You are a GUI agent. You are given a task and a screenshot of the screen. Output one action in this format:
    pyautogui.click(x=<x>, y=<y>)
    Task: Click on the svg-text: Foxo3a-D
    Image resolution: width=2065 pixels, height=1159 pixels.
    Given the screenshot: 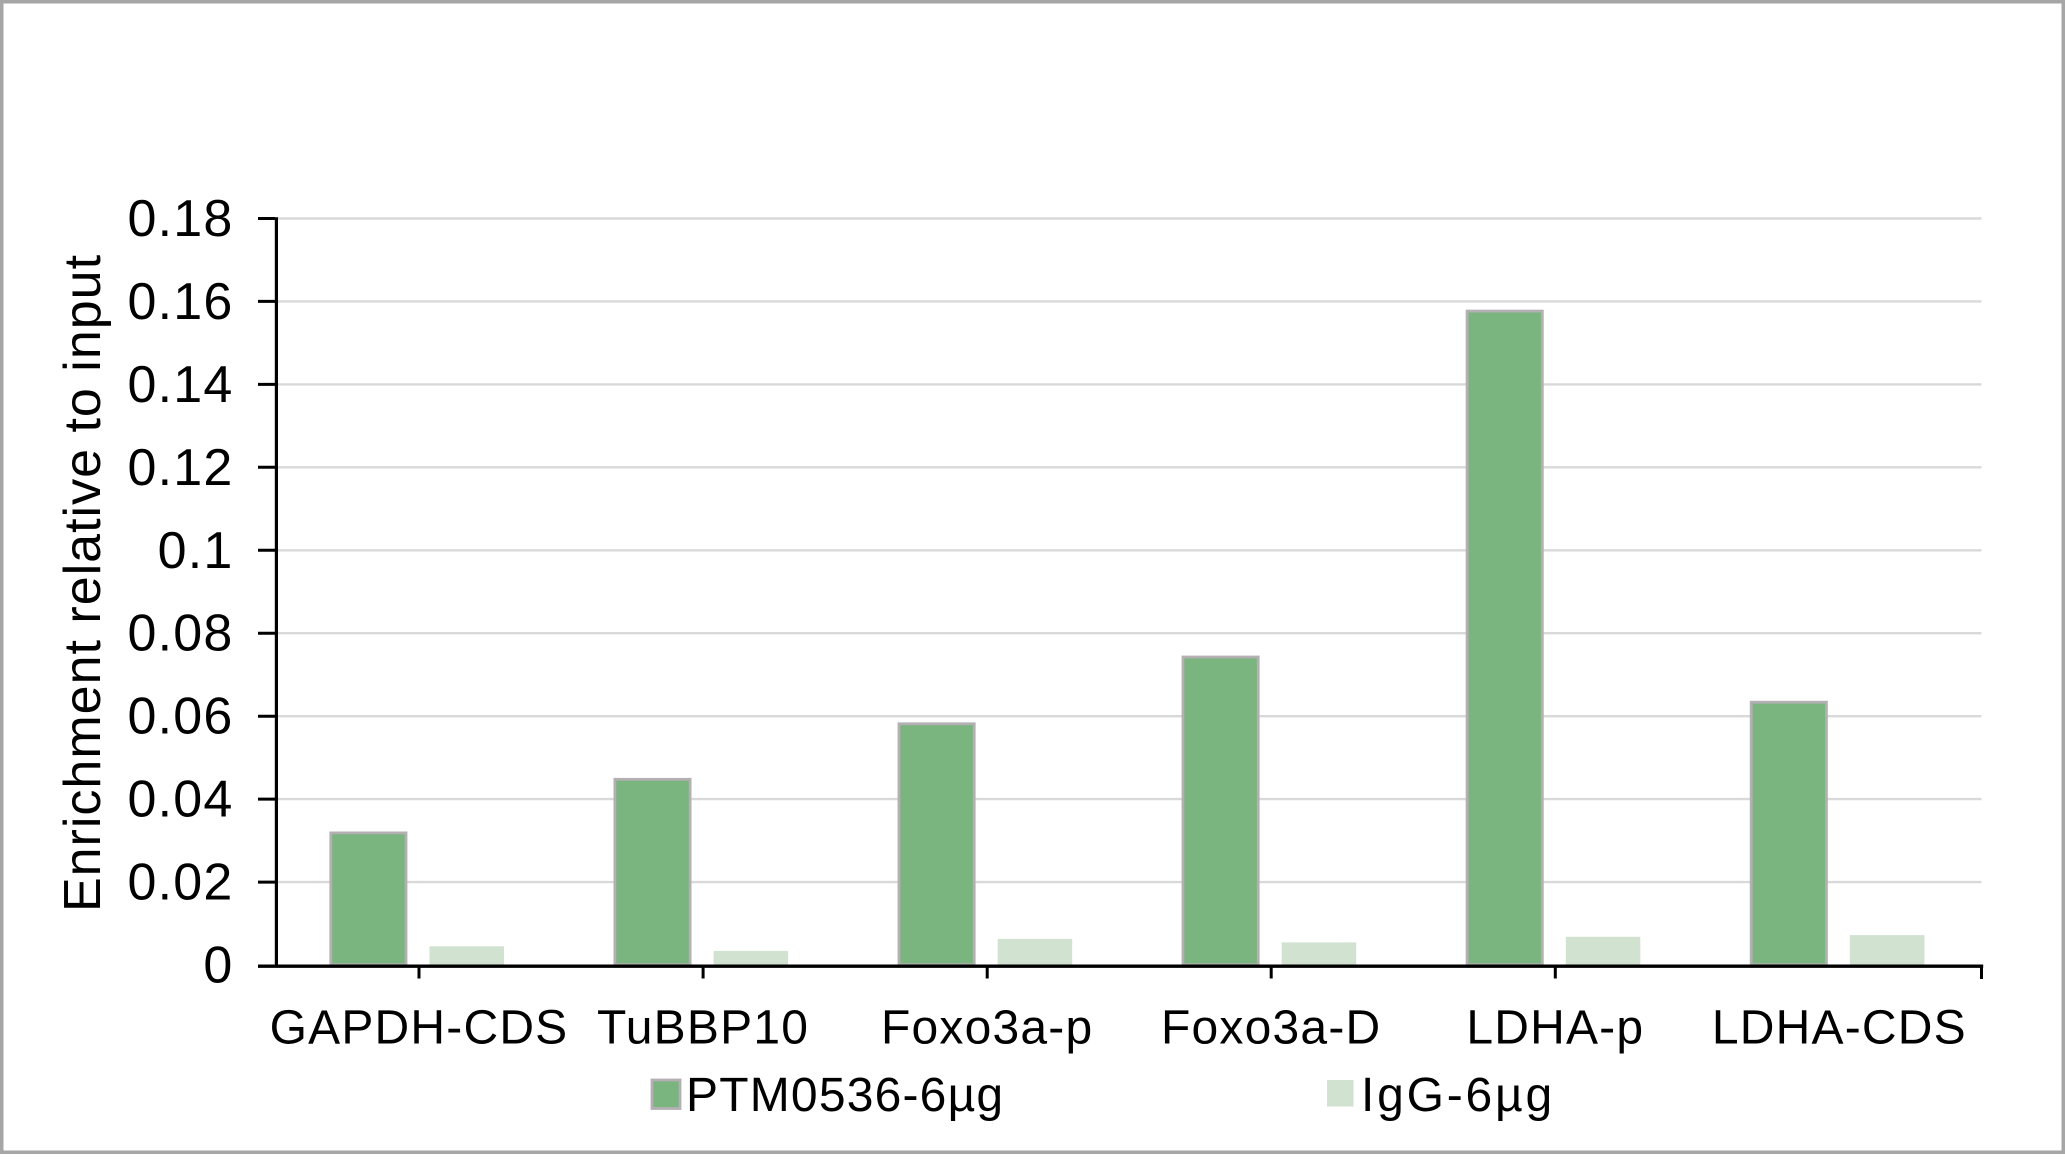 What is the action you would take?
    pyautogui.click(x=1271, y=1028)
    